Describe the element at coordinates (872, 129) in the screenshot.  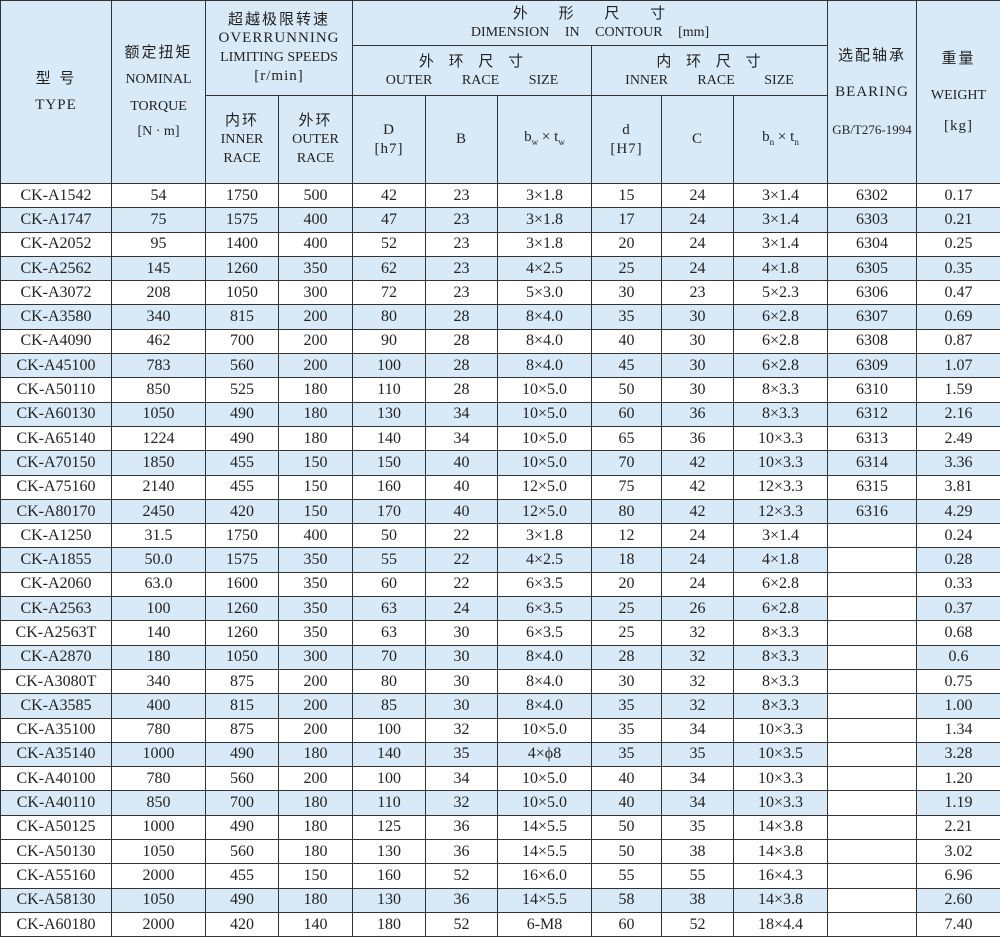
I see `header-bearing-std: GB/T276-1994` at that location.